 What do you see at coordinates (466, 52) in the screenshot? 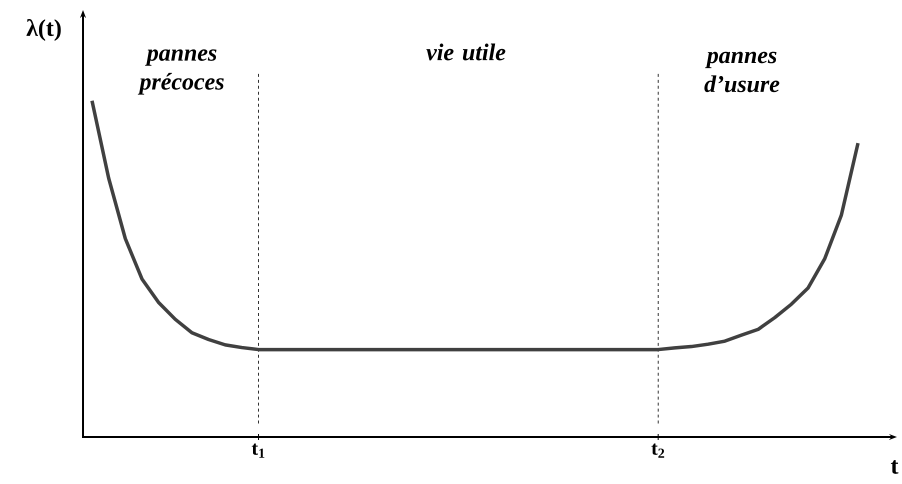
I see `text: vie utile` at bounding box center [466, 52].